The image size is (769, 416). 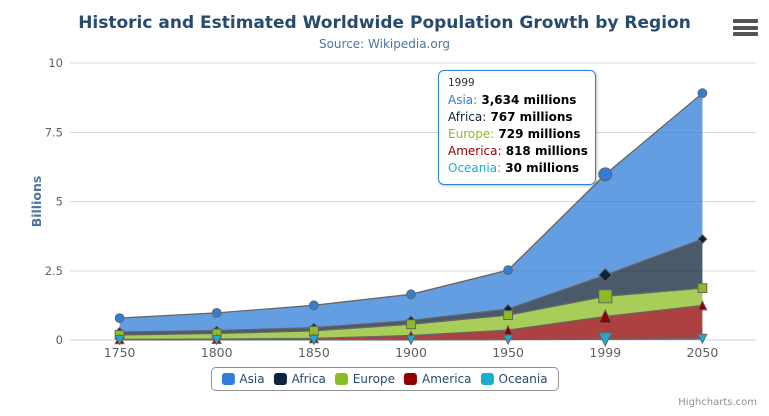 What do you see at coordinates (702, 93) in the screenshot?
I see `marker-asia-2050` at bounding box center [702, 93].